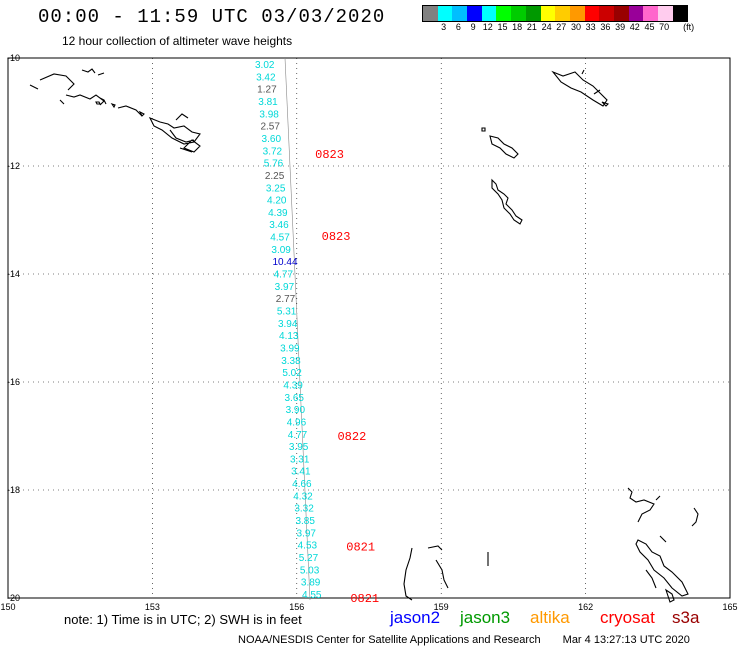 The width and height of the screenshot is (740, 650). What do you see at coordinates (267, 90) in the screenshot?
I see `wave-height-value: 1.27` at bounding box center [267, 90].